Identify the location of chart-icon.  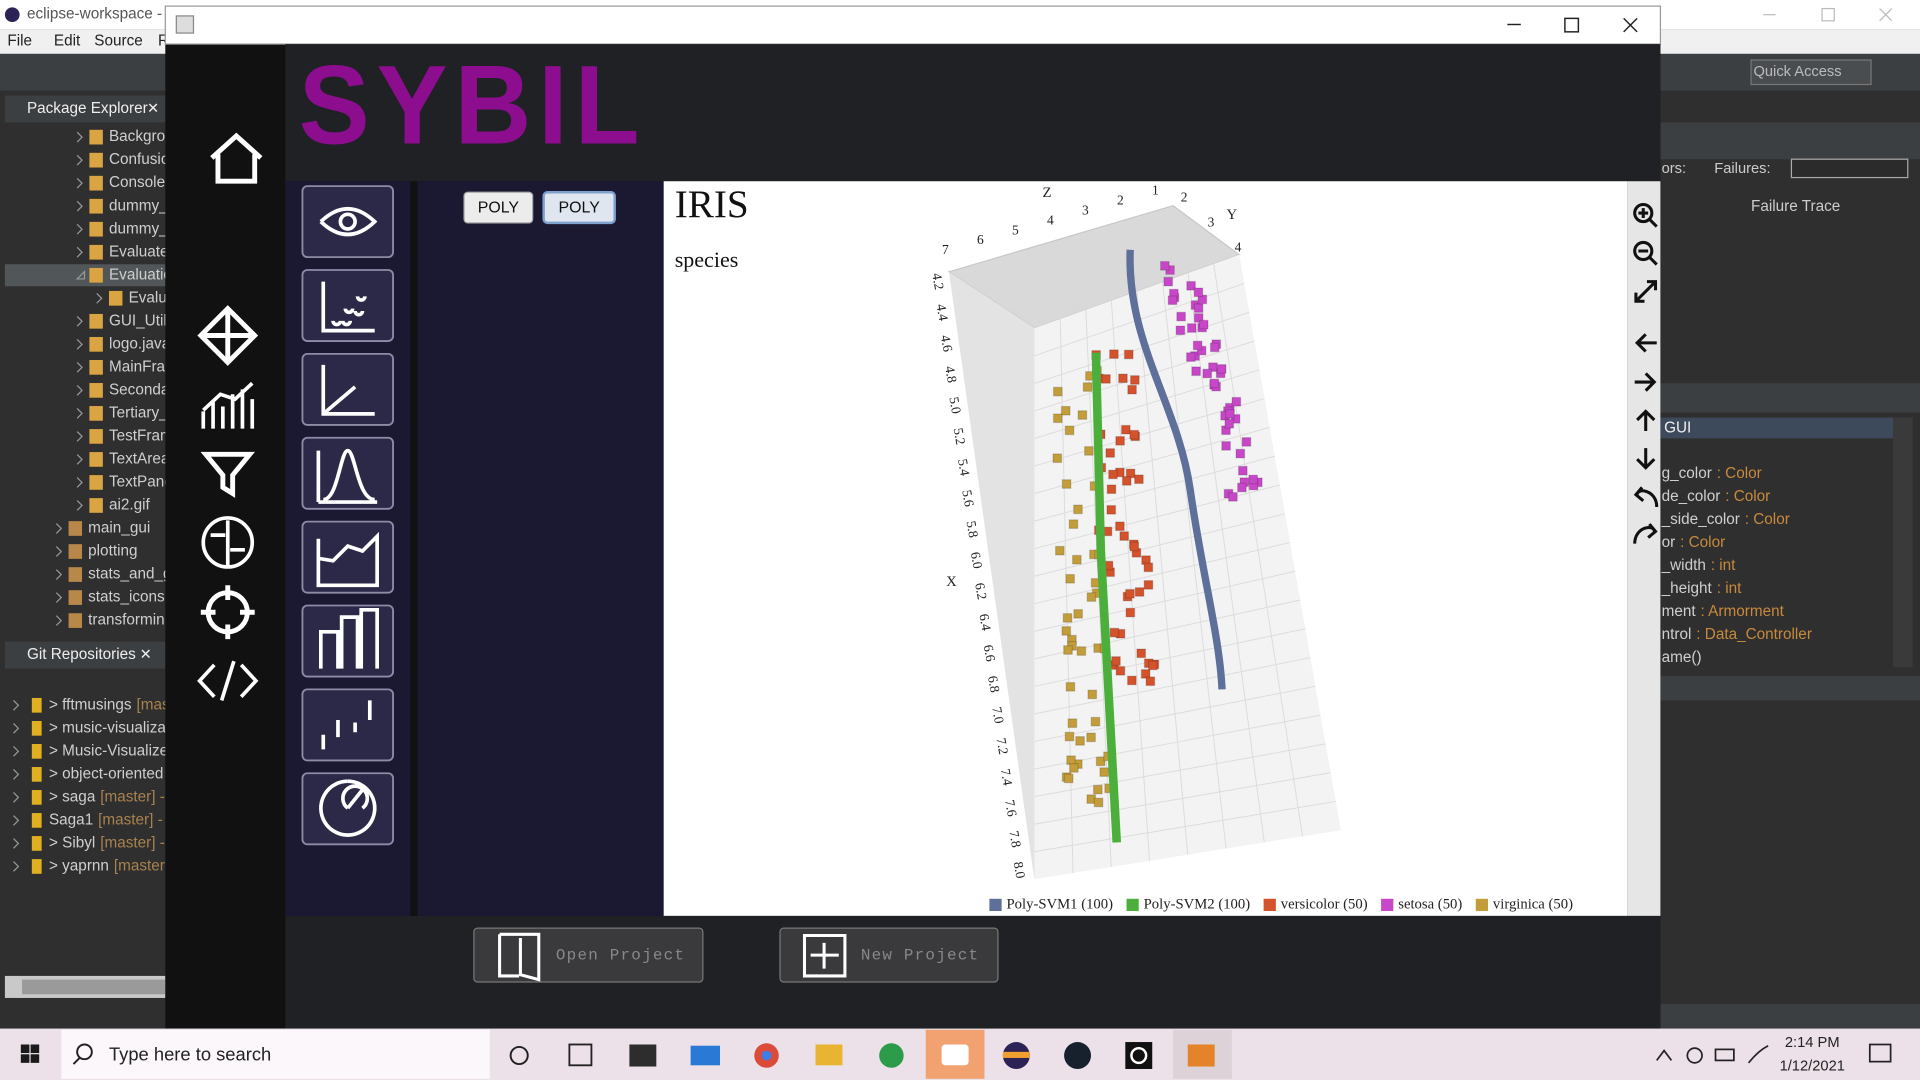
(228, 405).